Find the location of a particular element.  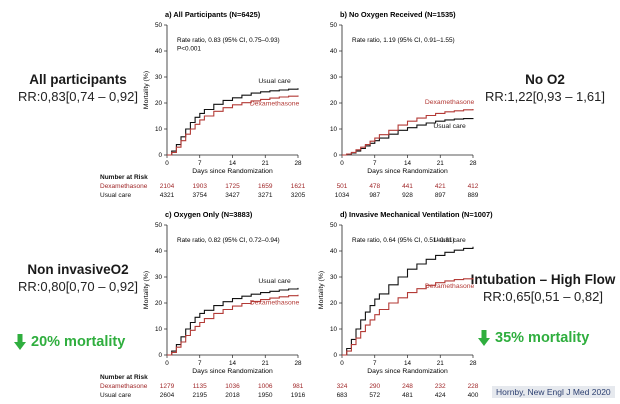

risk-value: 987 is located at coordinates (375, 195).